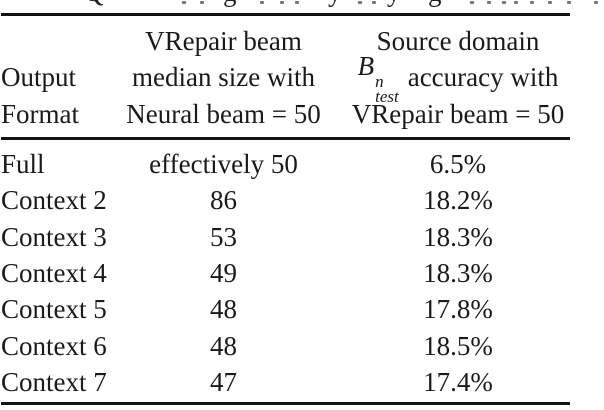 This screenshot has width=604, height=410. I want to click on caption-glyph-fragment: Q, so click(94, 3).